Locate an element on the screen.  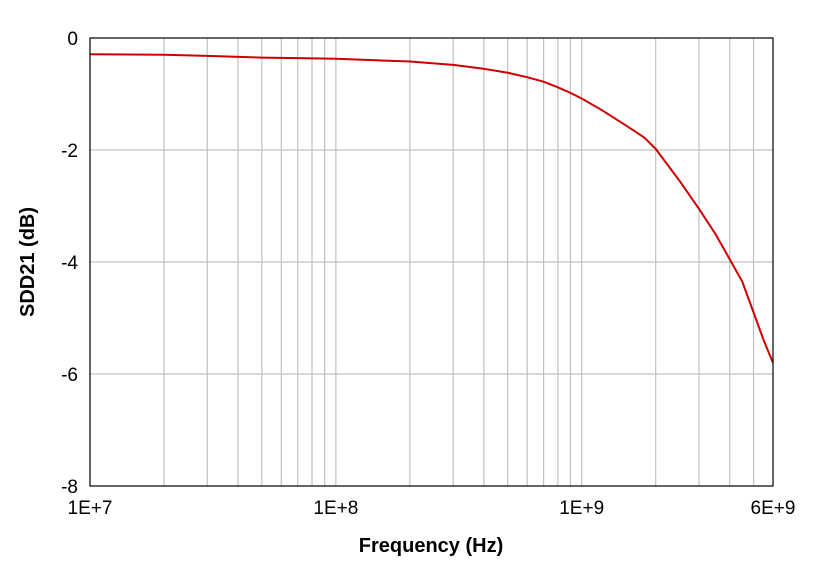
x-tick-label: 1E+9 is located at coordinates (581, 508).